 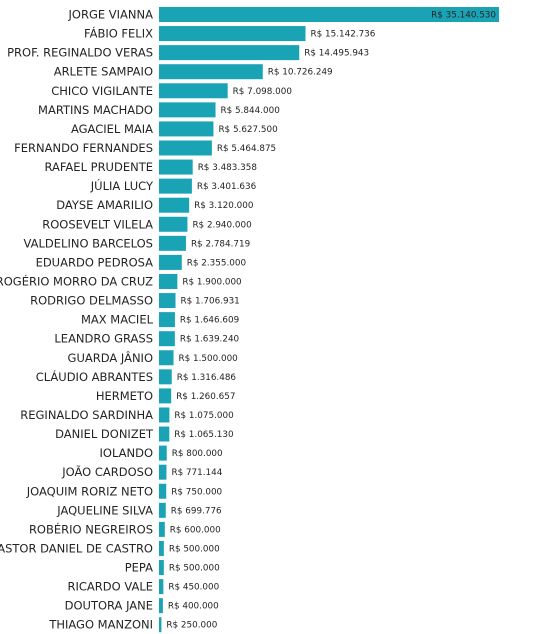 I want to click on value-label: R$ 2.940.000, so click(x=222, y=225).